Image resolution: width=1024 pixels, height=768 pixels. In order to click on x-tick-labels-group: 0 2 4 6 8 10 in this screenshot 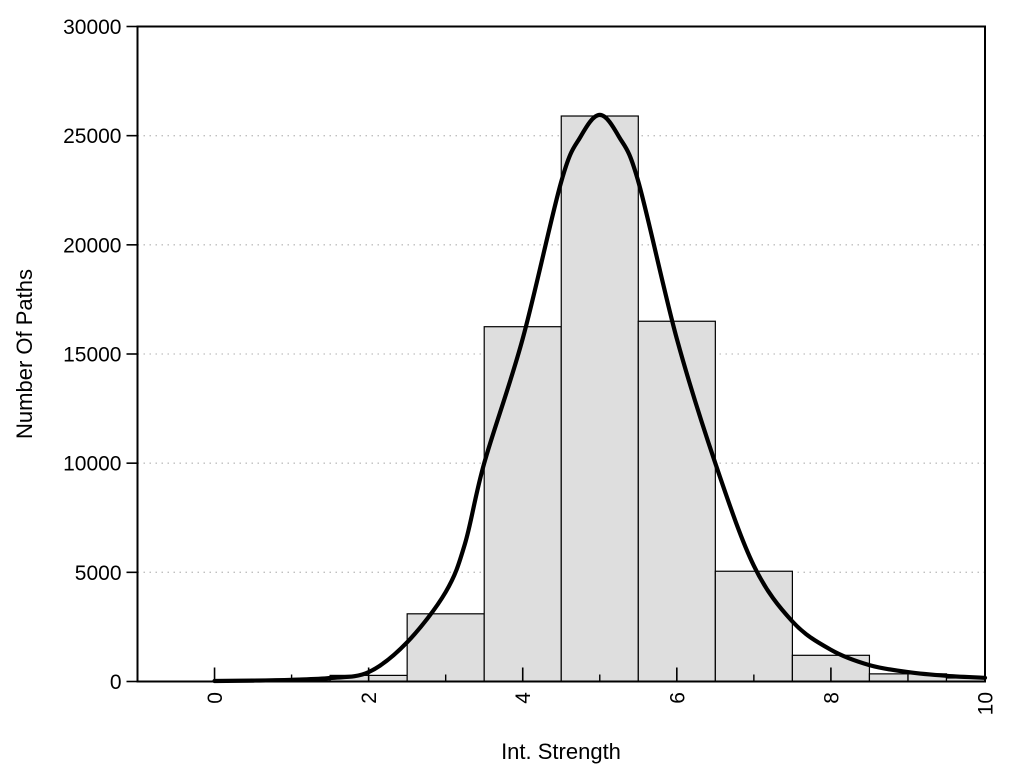, I will do `click(600, 704)`.